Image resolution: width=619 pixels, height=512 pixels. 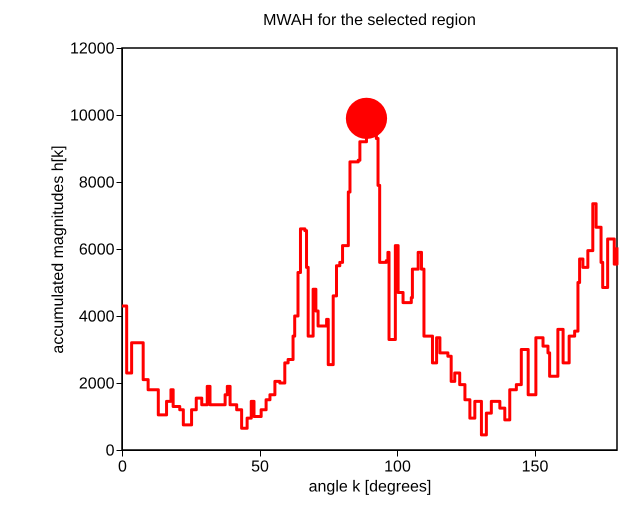 What do you see at coordinates (59, 249) in the screenshot?
I see `y-axis-title: accumulated magnitudes h[k]` at bounding box center [59, 249].